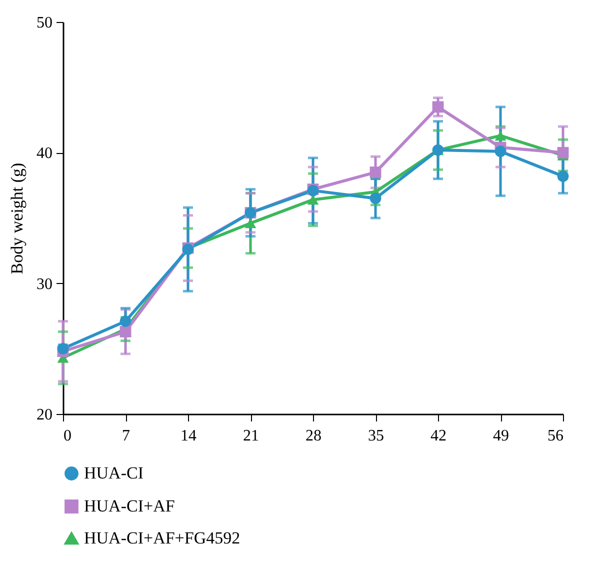  I want to click on x-tick-label: 21, so click(251, 436).